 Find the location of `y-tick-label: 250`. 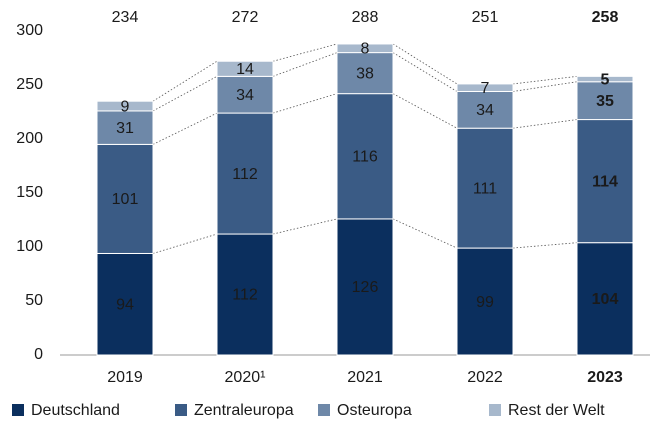

y-tick-label: 250 is located at coordinates (29, 84).